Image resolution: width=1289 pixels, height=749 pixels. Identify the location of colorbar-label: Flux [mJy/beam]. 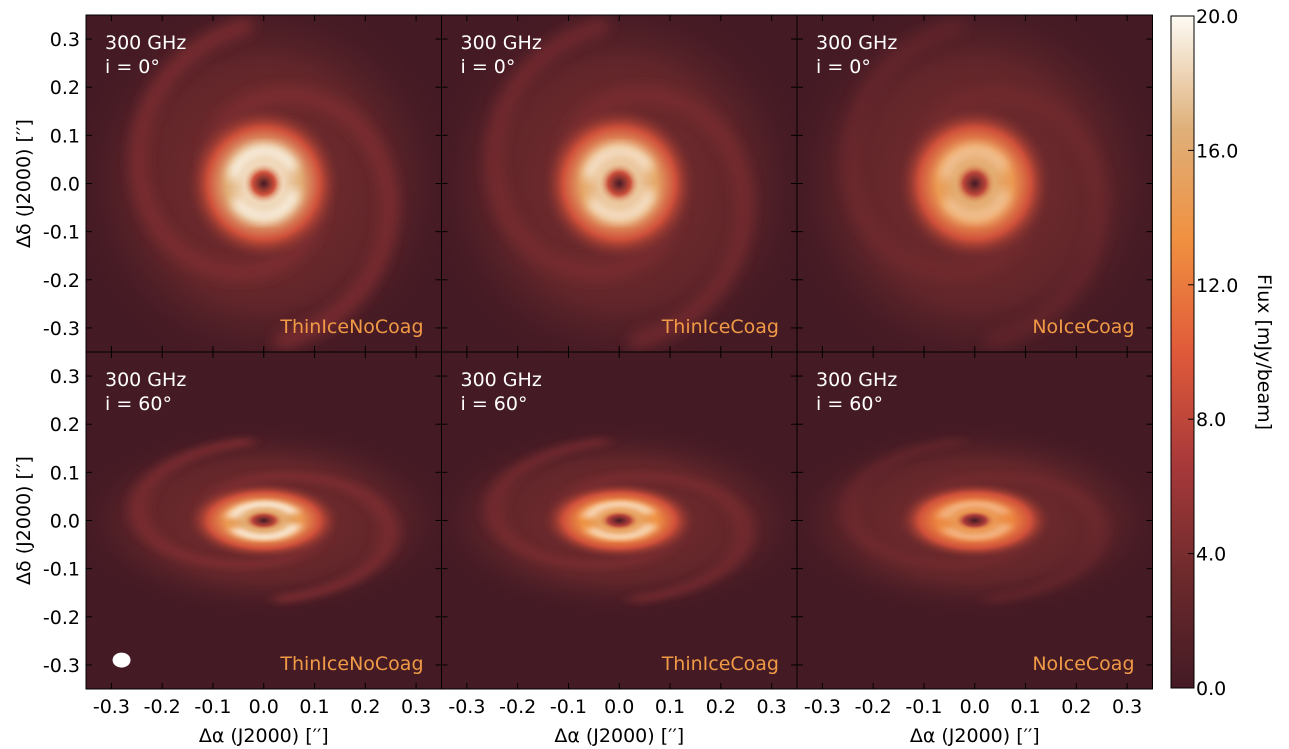
(1264, 352).